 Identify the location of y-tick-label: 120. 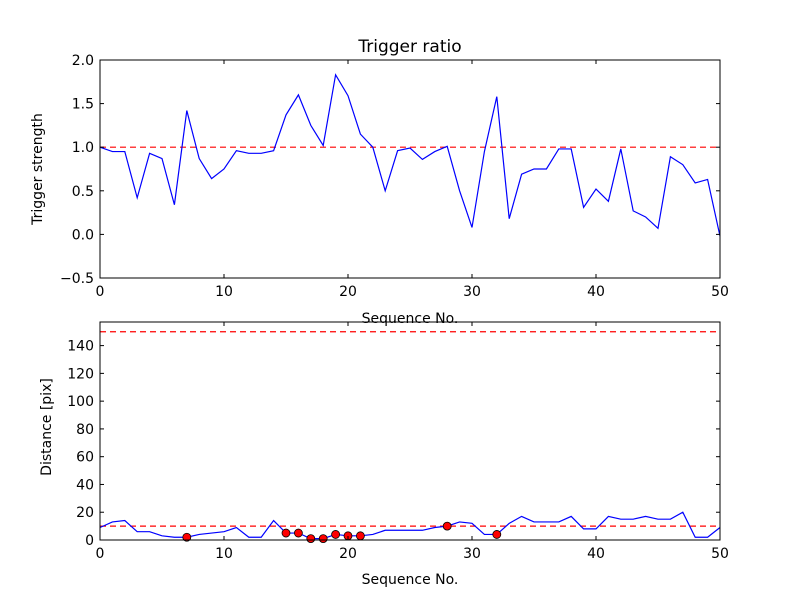
(80, 374).